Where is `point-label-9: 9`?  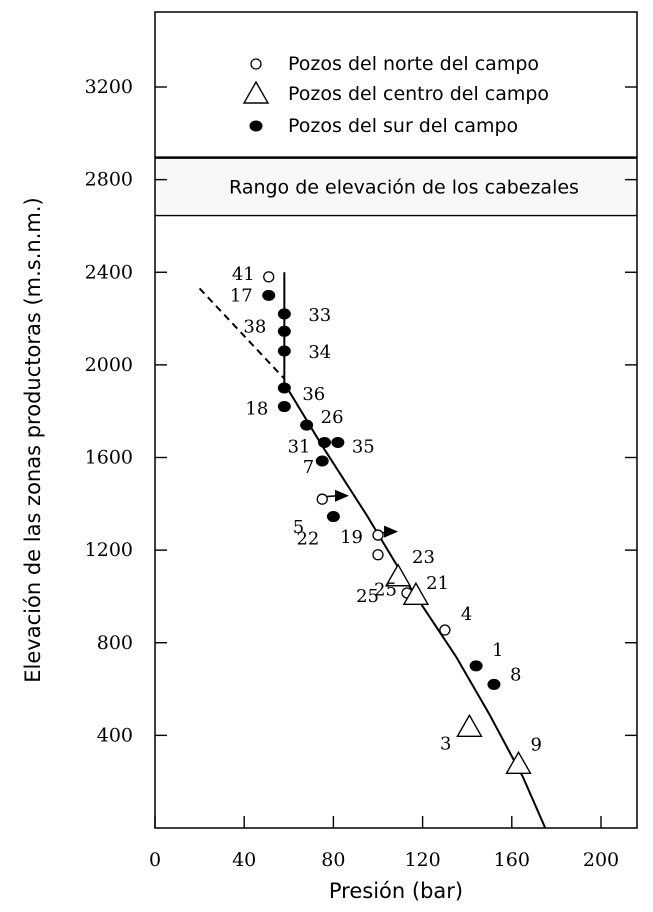 point-label-9: 9 is located at coordinates (535, 744).